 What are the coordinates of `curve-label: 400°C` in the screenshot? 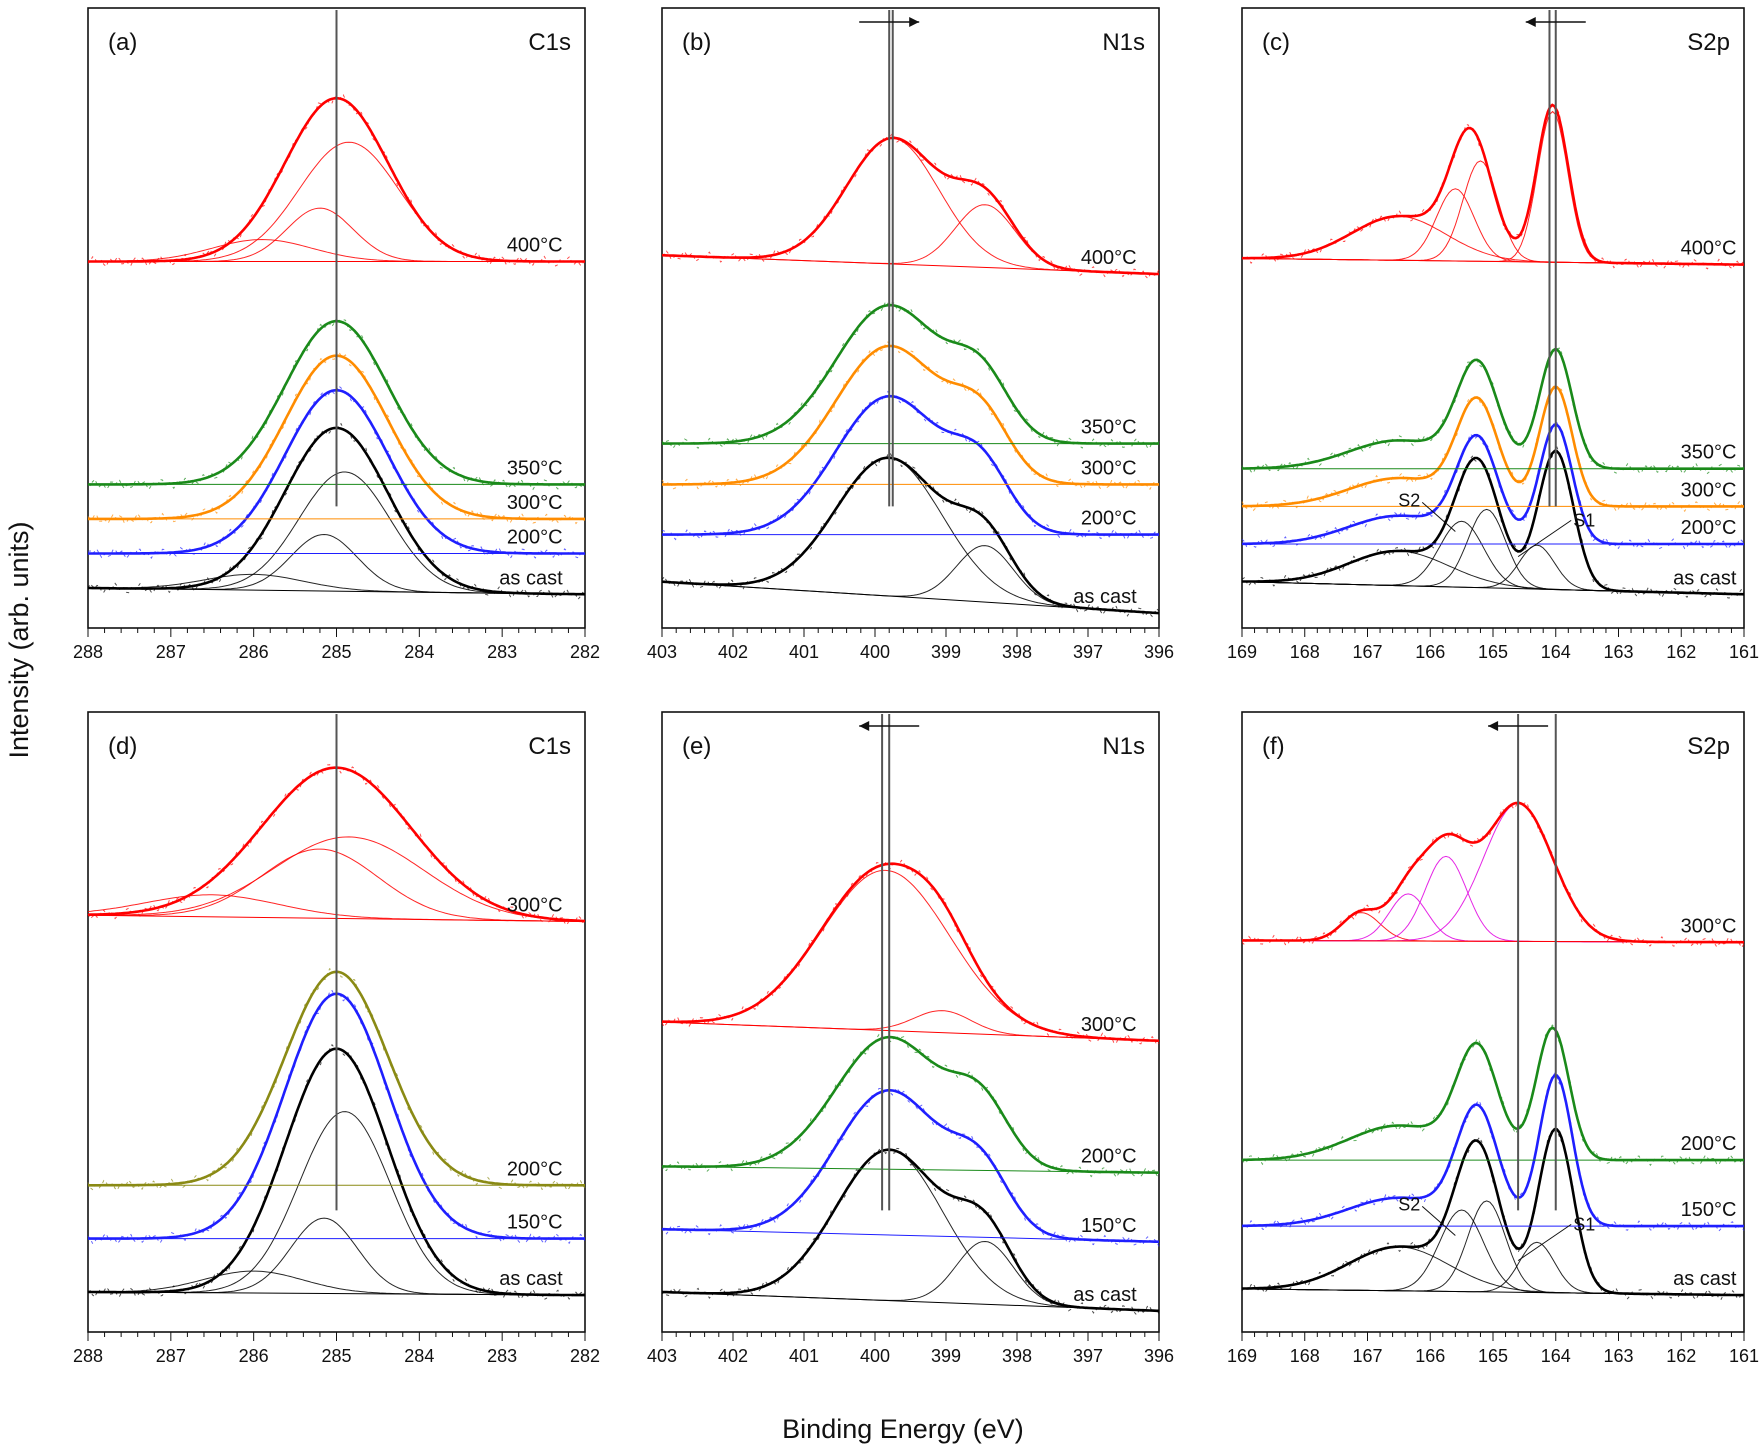 It's located at (535, 245).